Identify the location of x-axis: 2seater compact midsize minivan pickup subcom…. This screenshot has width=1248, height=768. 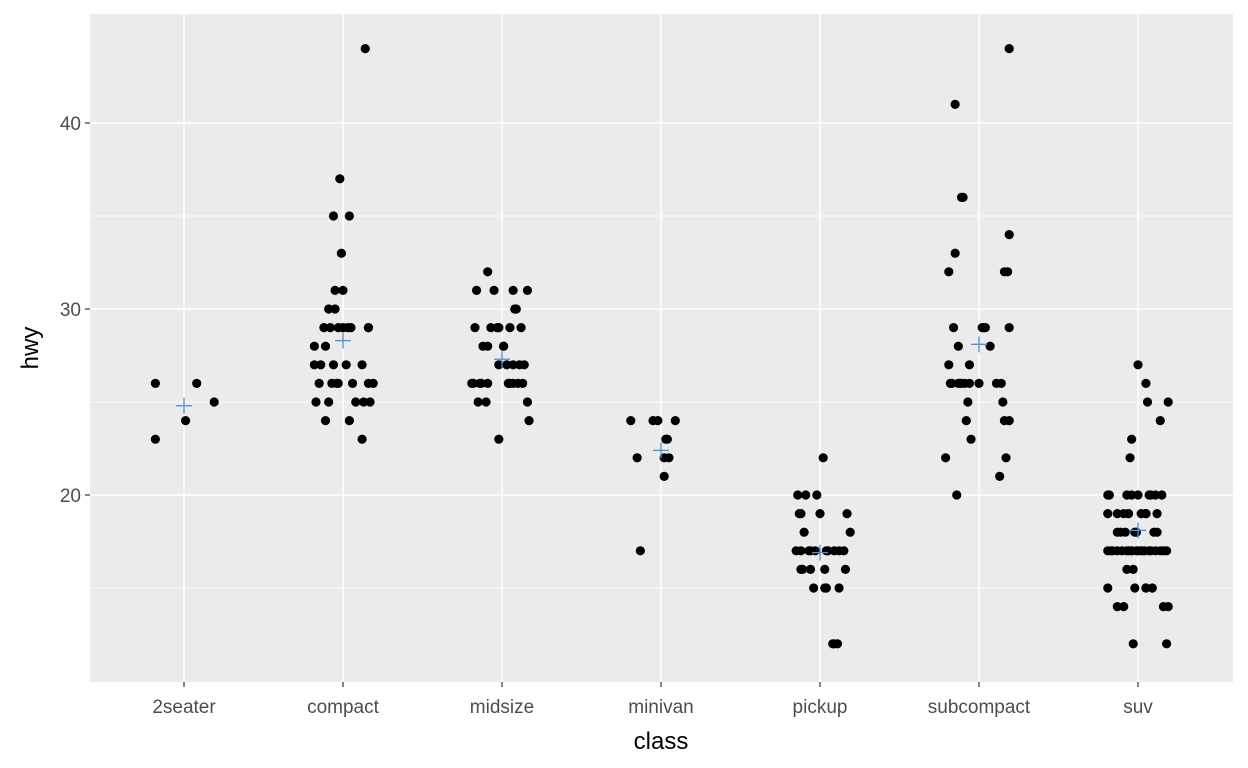
(652, 700).